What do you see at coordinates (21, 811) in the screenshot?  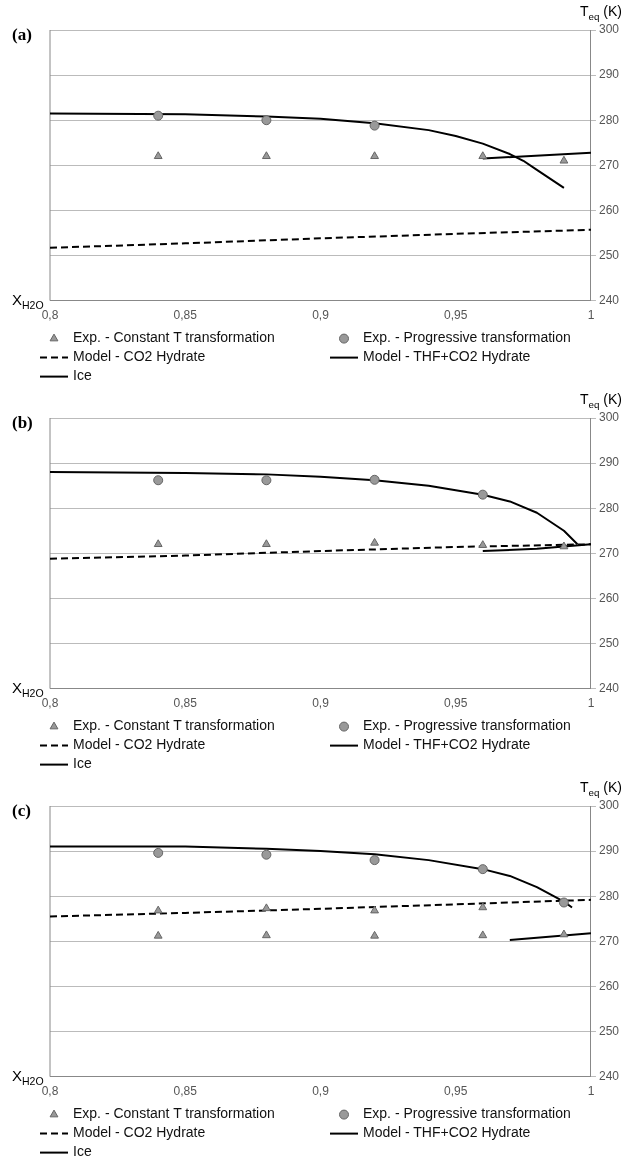 I see `chart-title: (c)` at bounding box center [21, 811].